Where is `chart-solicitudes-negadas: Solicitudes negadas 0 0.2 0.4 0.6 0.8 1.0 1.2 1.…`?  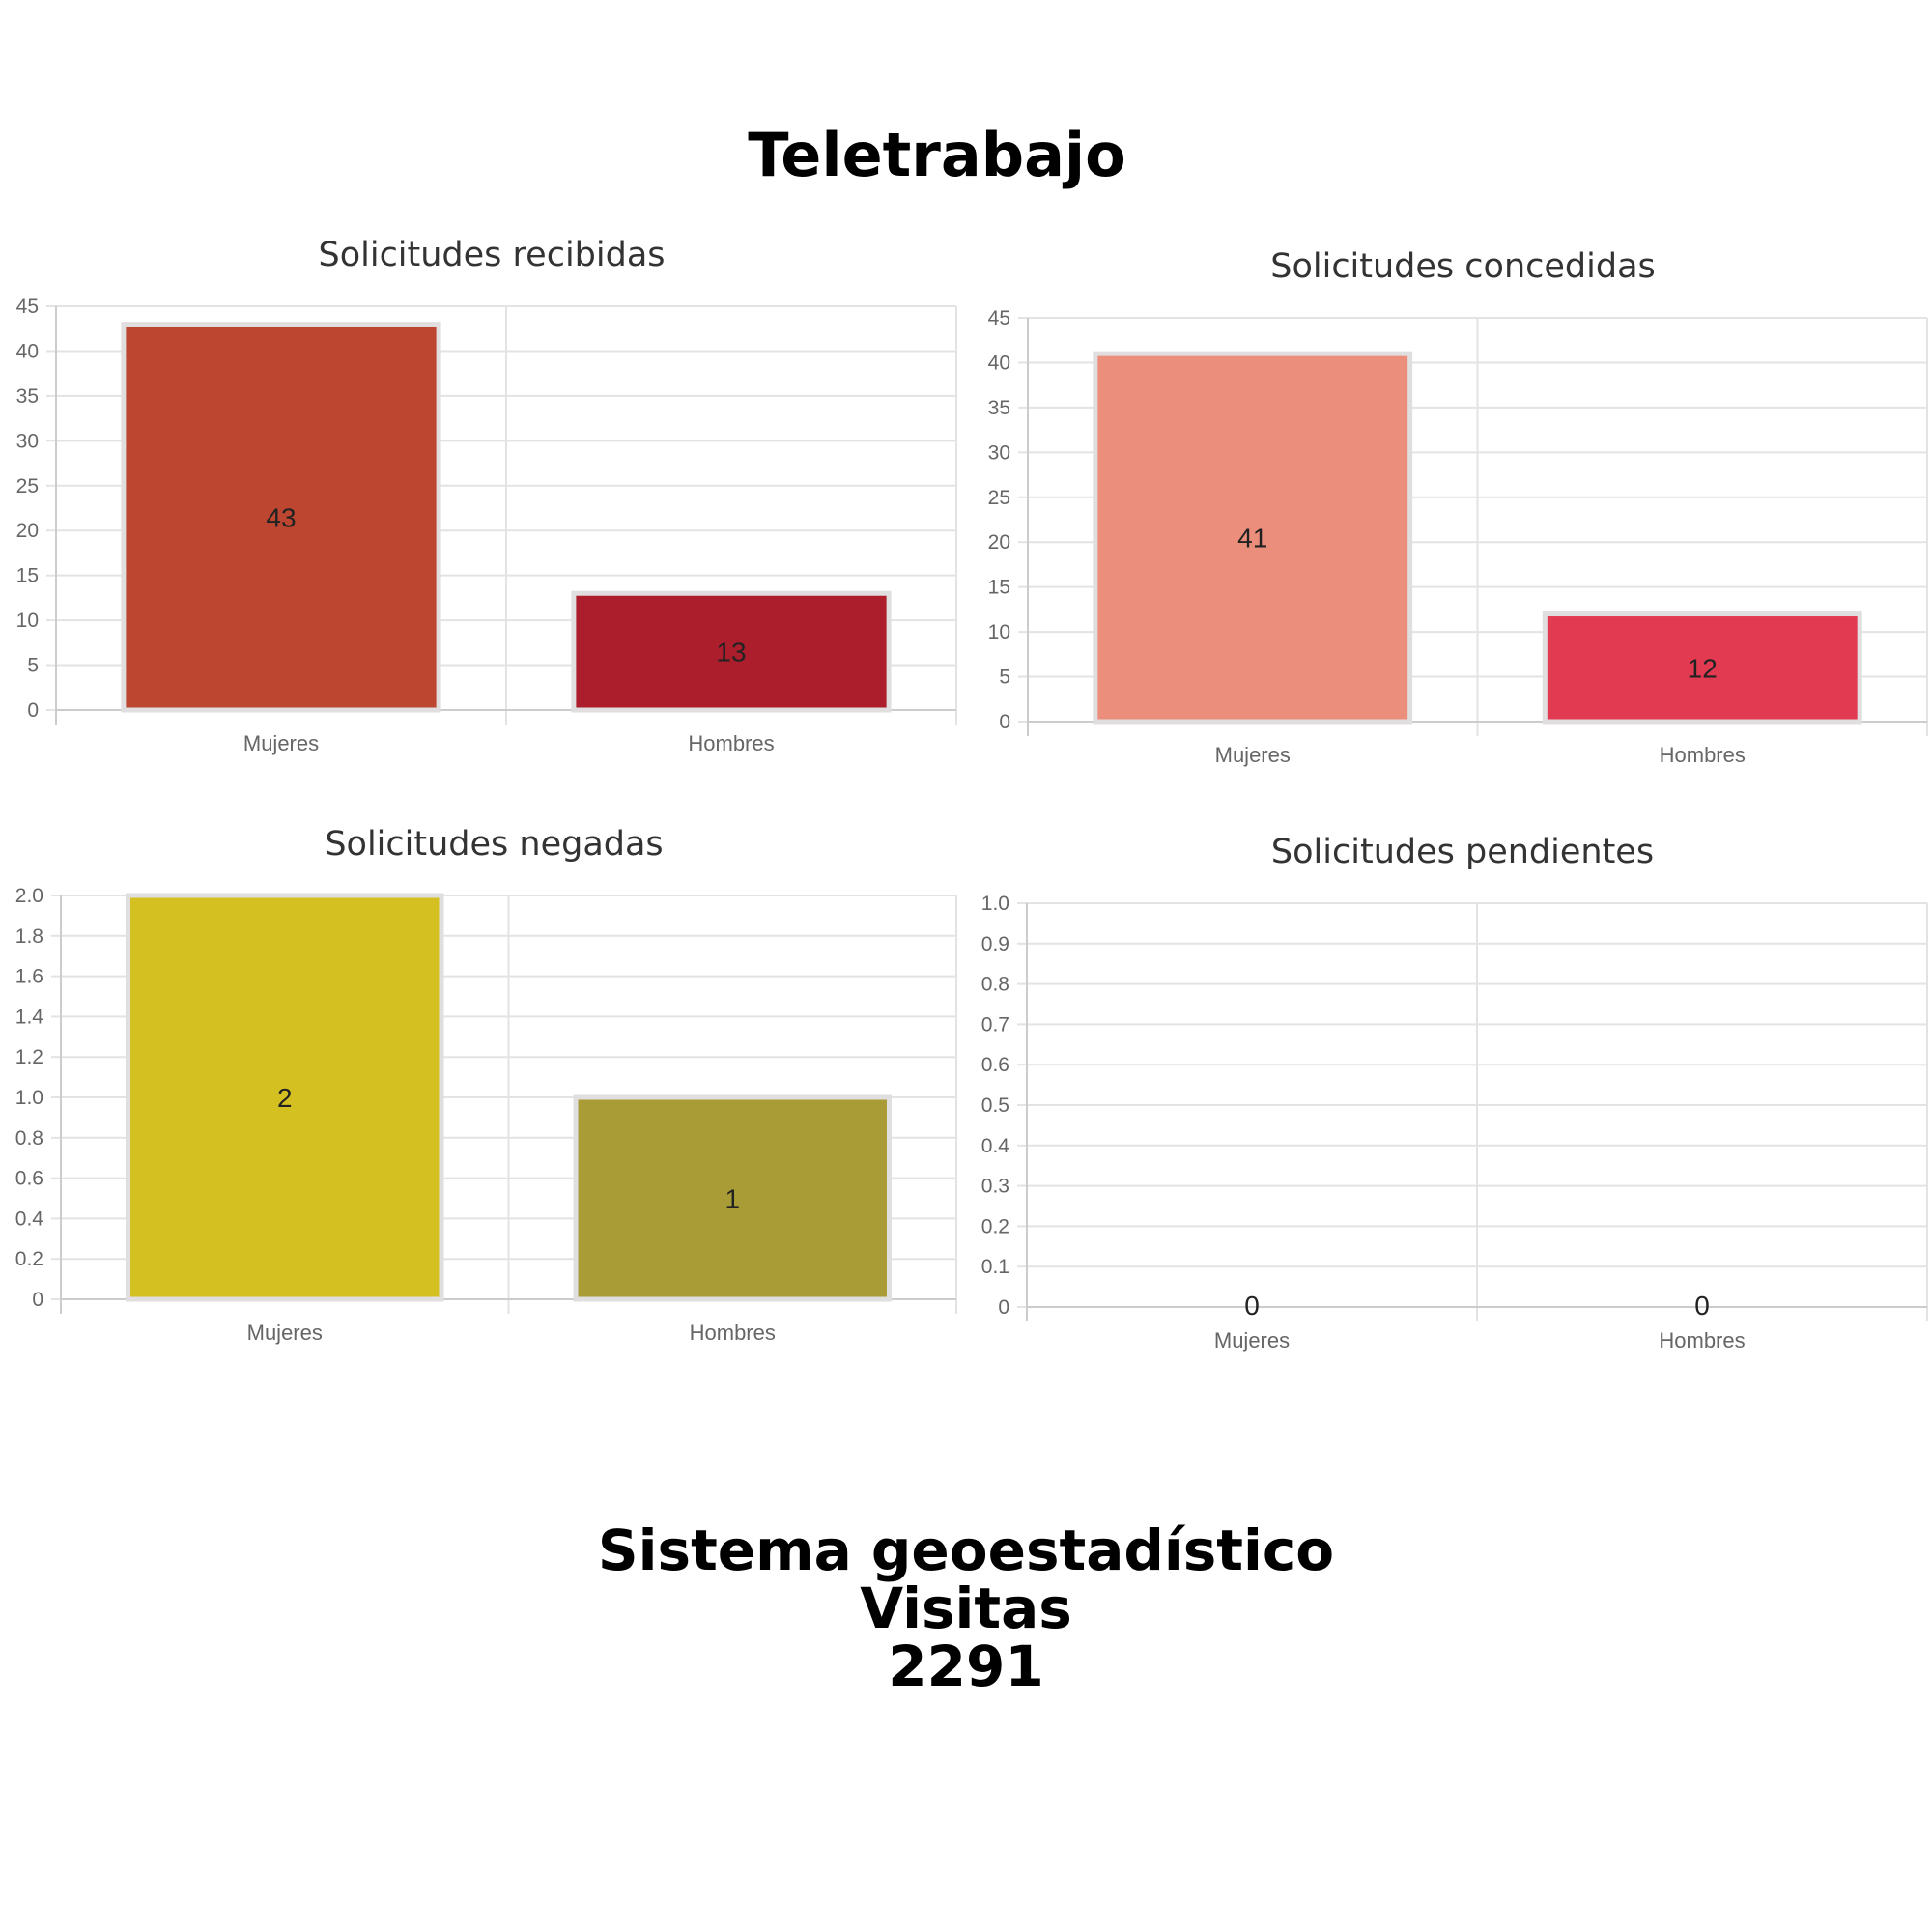 chart-solicitudes-negadas: Solicitudes negadas 0 0.2 0.4 0.6 0.8 1.0 1.2 1.… is located at coordinates (483, 1086).